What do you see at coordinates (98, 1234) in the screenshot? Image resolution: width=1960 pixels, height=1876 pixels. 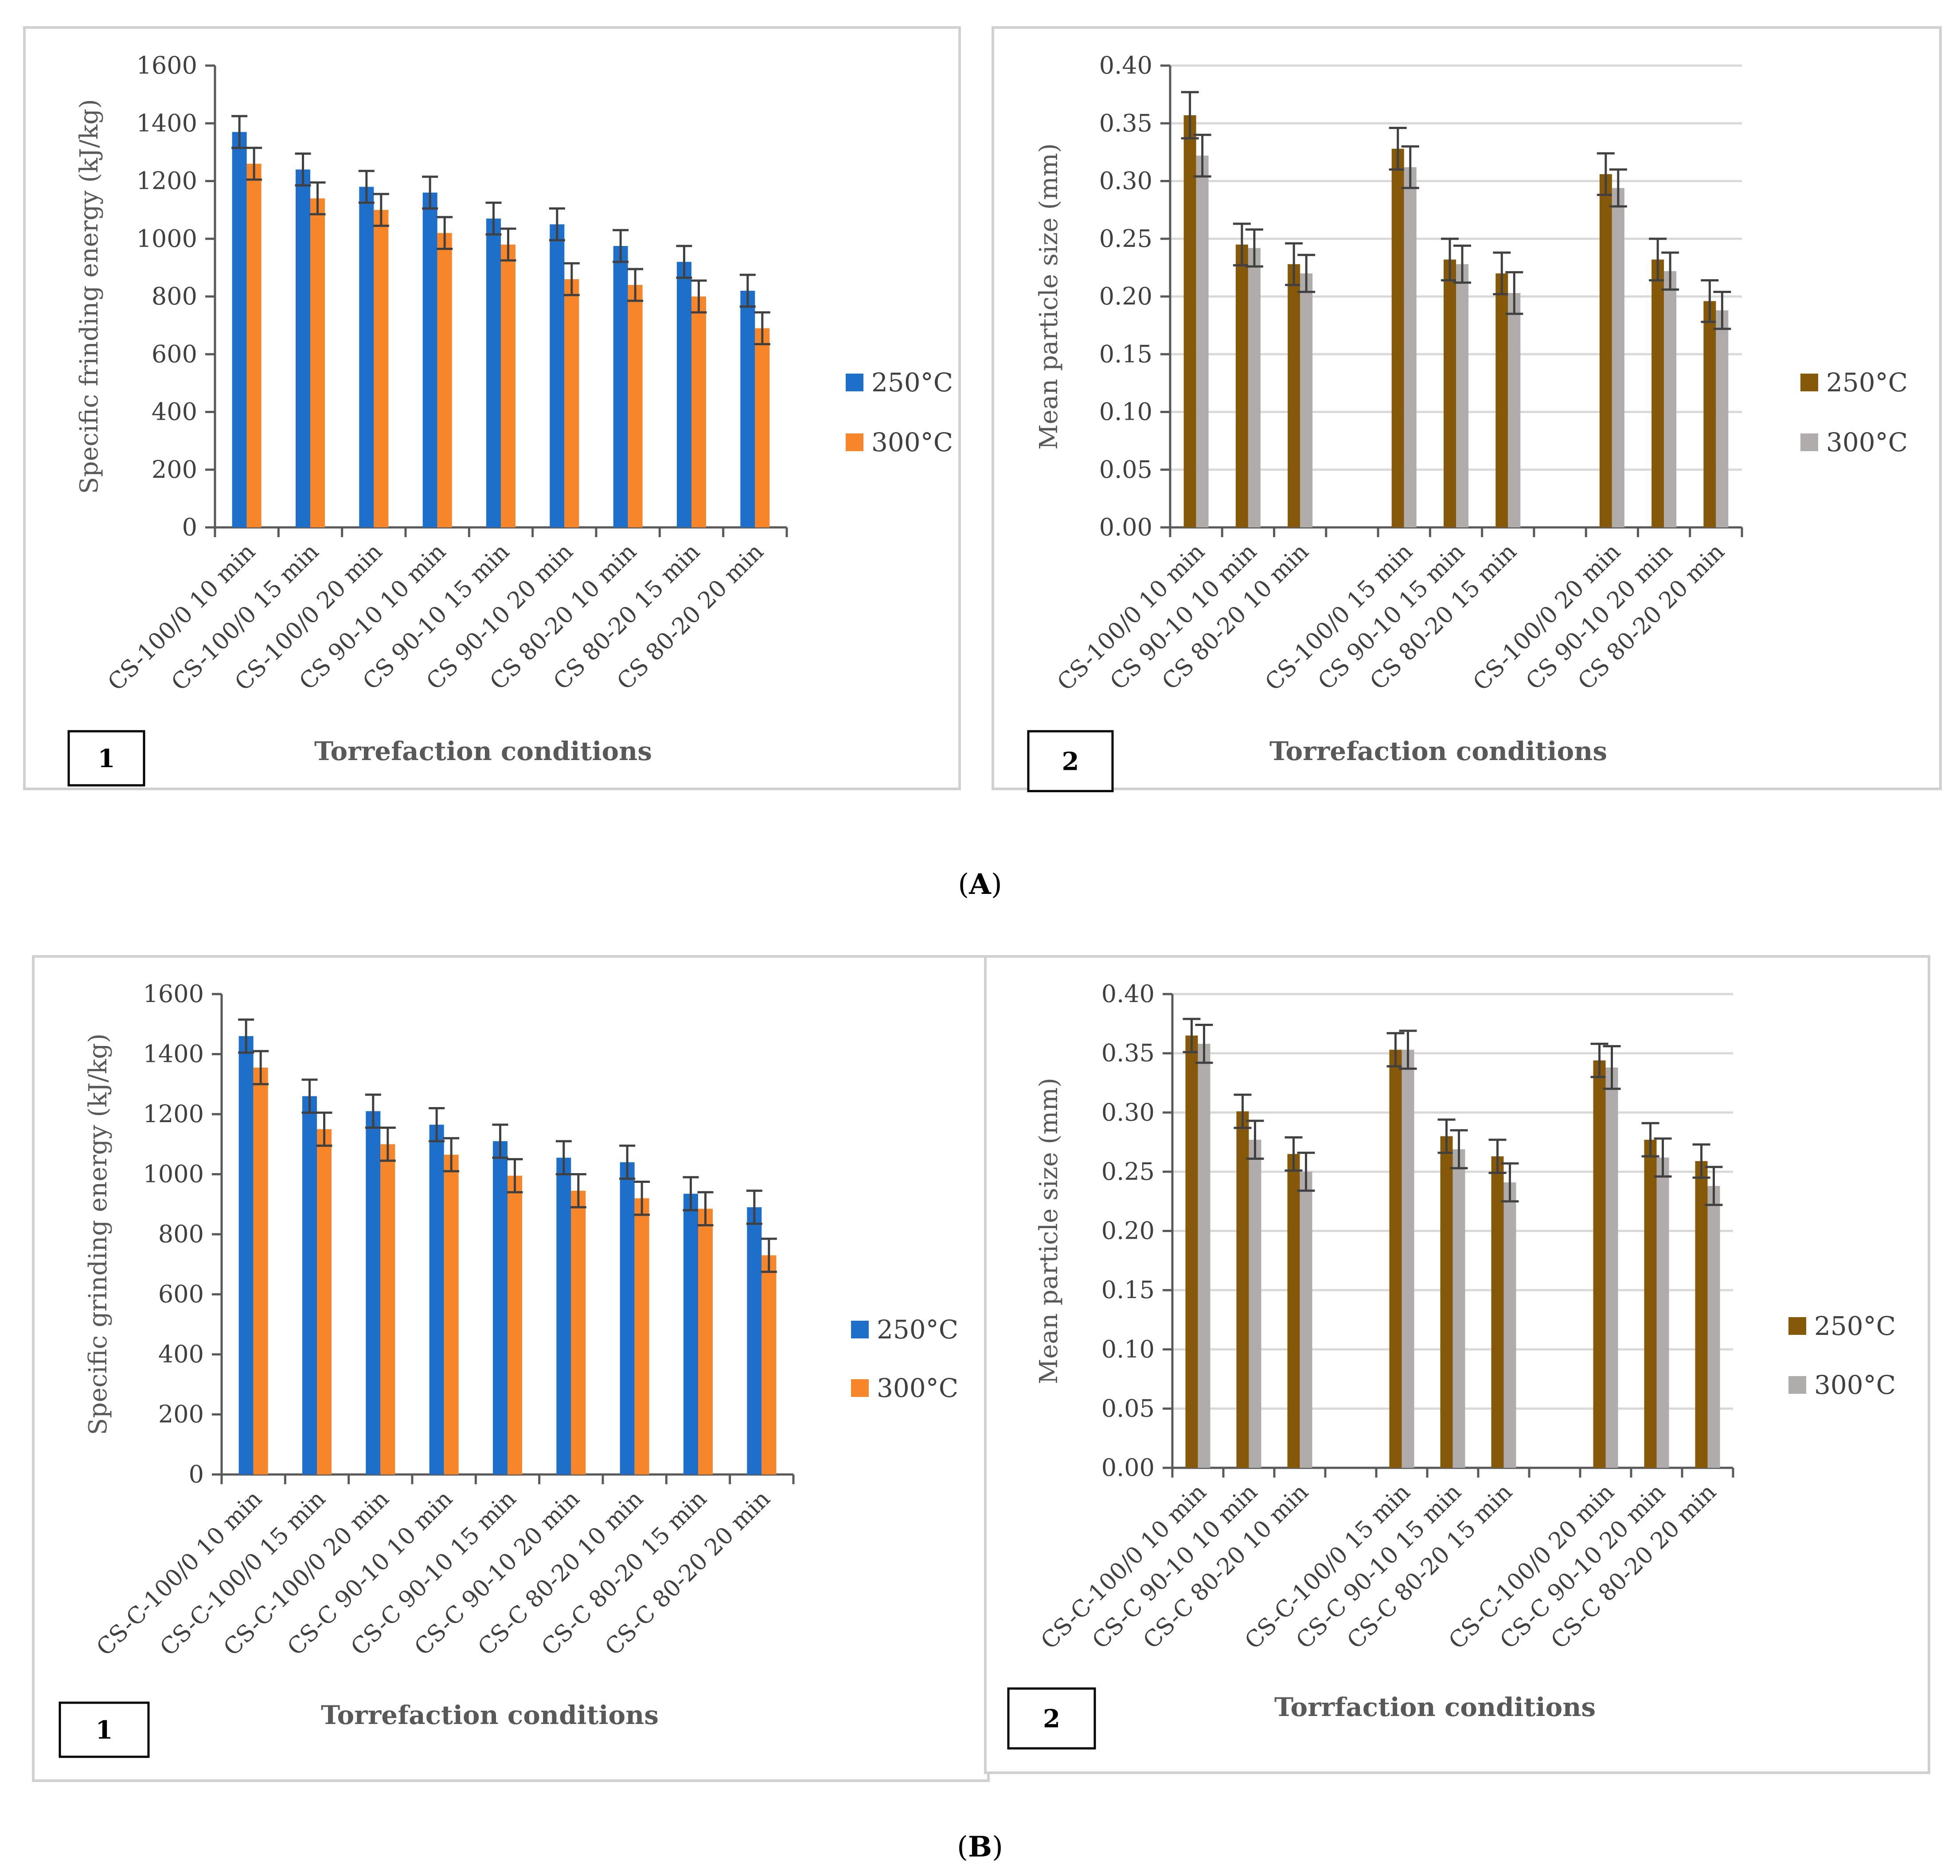 I see `chart-b1-y-axis-label: Specific grinding energy (kJ/kg)` at bounding box center [98, 1234].